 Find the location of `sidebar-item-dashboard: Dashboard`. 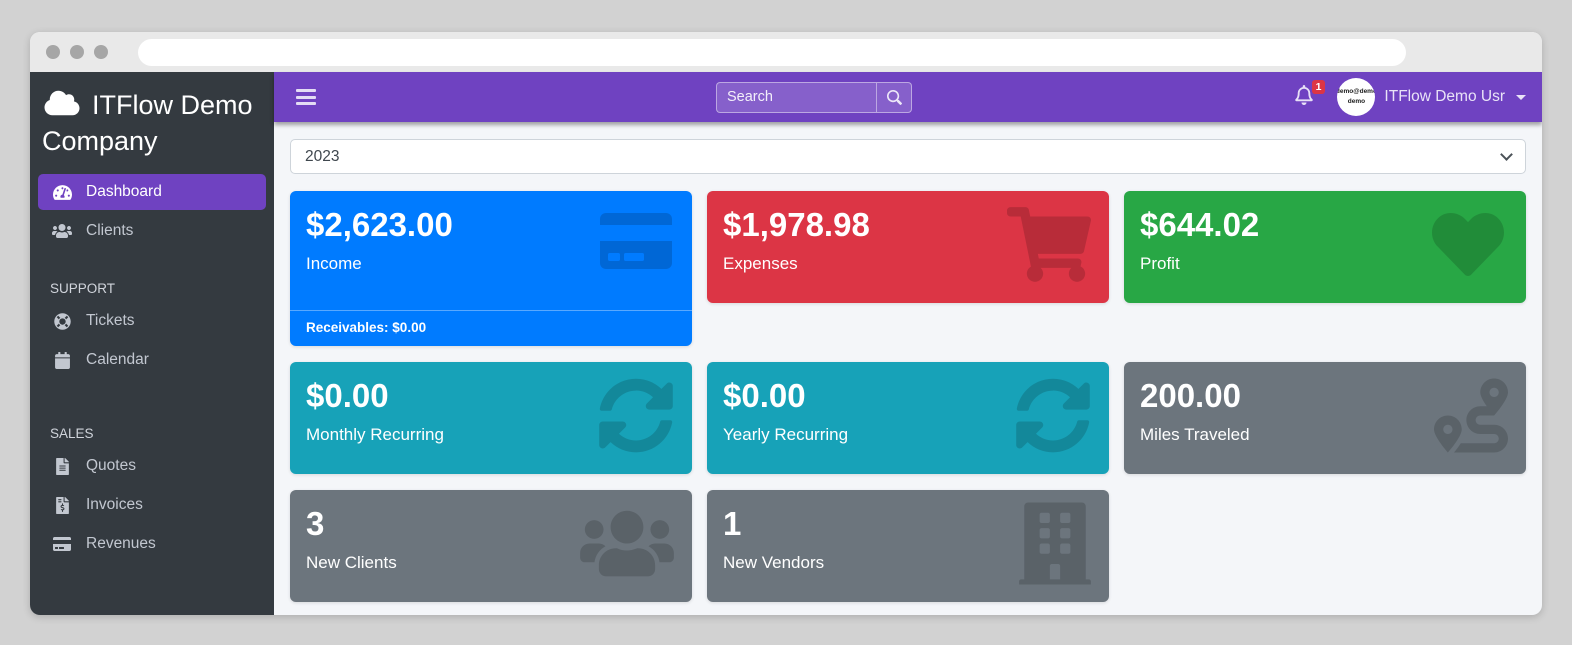

sidebar-item-dashboard: Dashboard is located at coordinates (152, 192).